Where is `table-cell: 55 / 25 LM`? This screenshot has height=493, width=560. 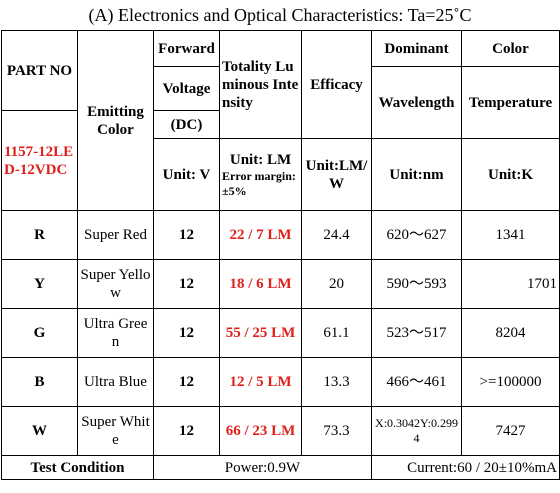 table-cell: 55 / 25 LM is located at coordinates (260, 333).